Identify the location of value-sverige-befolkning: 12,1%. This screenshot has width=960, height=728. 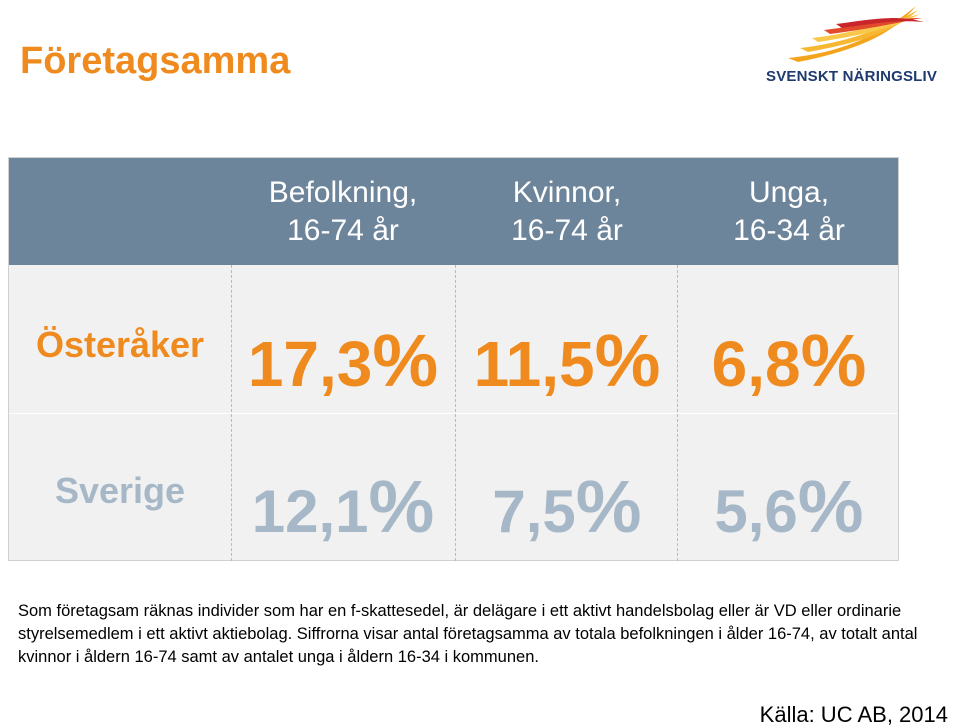
(343, 506).